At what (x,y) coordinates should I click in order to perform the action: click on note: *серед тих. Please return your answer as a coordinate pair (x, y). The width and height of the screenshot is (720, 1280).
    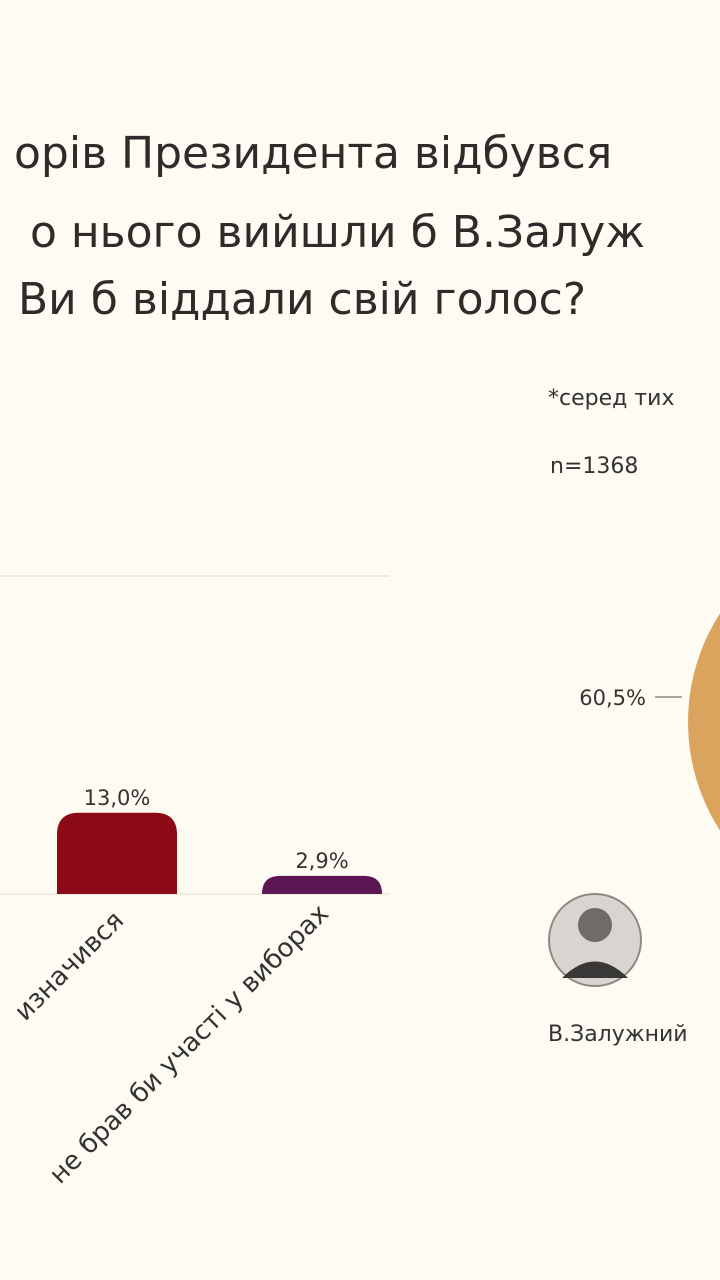
    Looking at the image, I should click on (611, 398).